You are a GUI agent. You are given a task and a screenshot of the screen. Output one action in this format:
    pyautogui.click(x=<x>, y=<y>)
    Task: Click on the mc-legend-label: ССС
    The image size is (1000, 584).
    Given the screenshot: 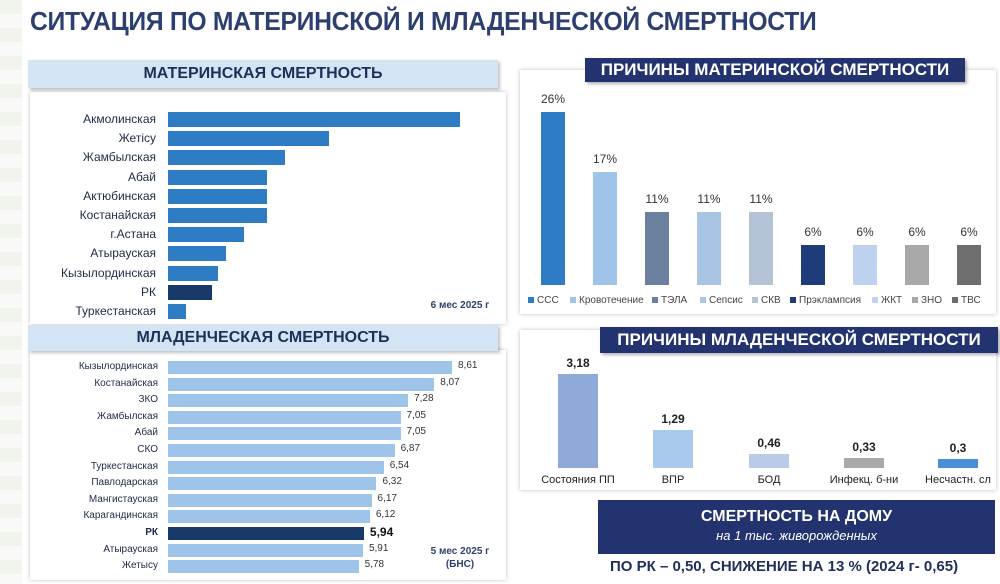 What is the action you would take?
    pyautogui.click(x=548, y=300)
    